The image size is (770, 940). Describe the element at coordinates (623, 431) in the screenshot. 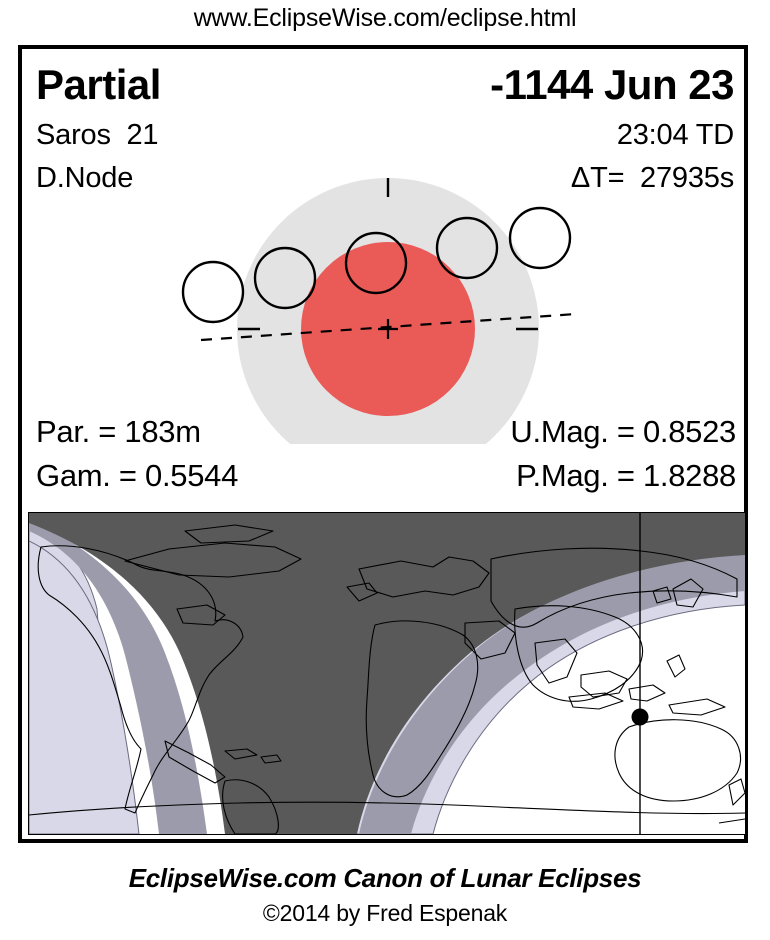

I see `umbral-magnitude-label: U.Mag. = 0.8523` at that location.